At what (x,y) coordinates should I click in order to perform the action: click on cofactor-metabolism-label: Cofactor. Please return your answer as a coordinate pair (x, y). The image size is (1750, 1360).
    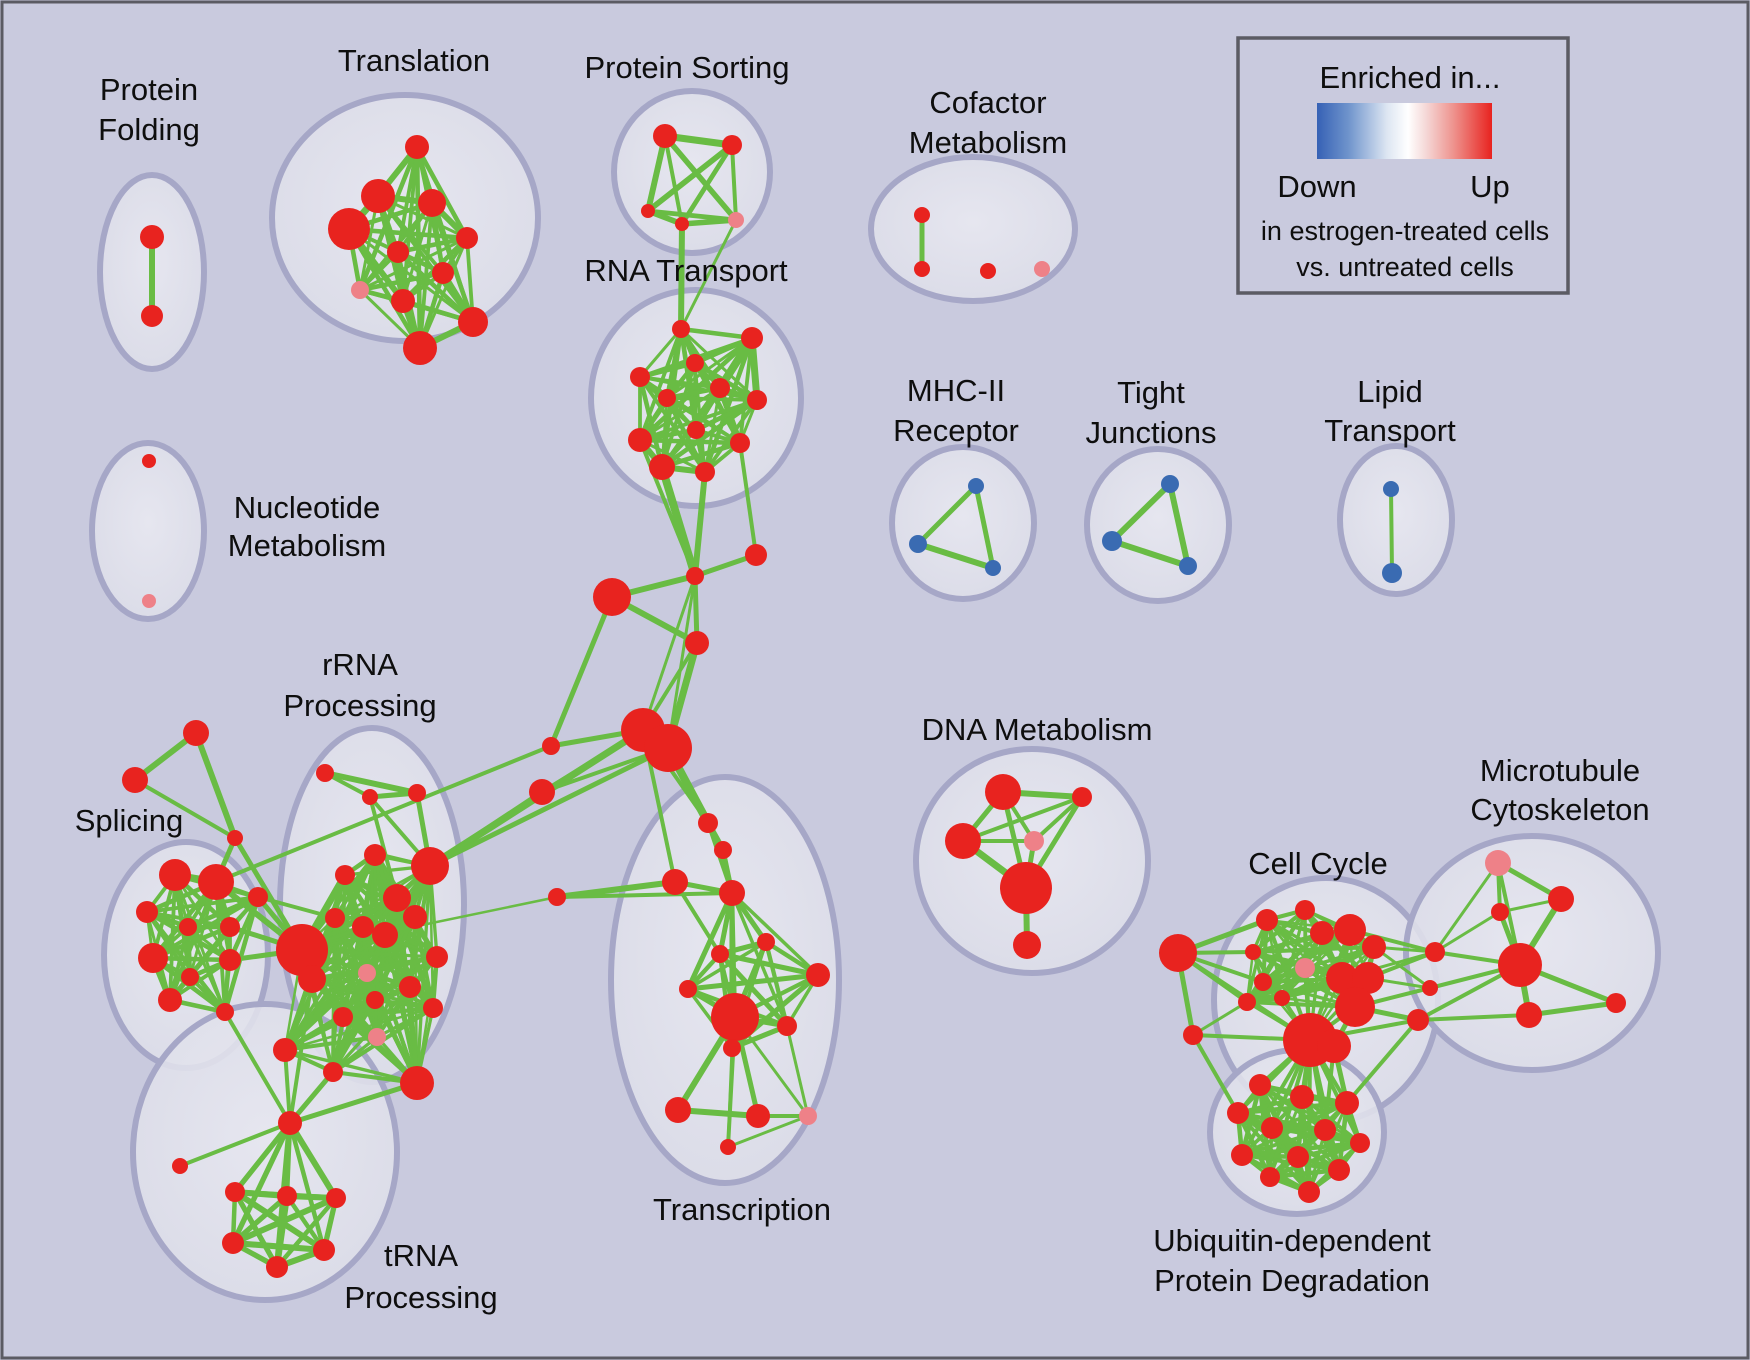
    Looking at the image, I should click on (987, 102).